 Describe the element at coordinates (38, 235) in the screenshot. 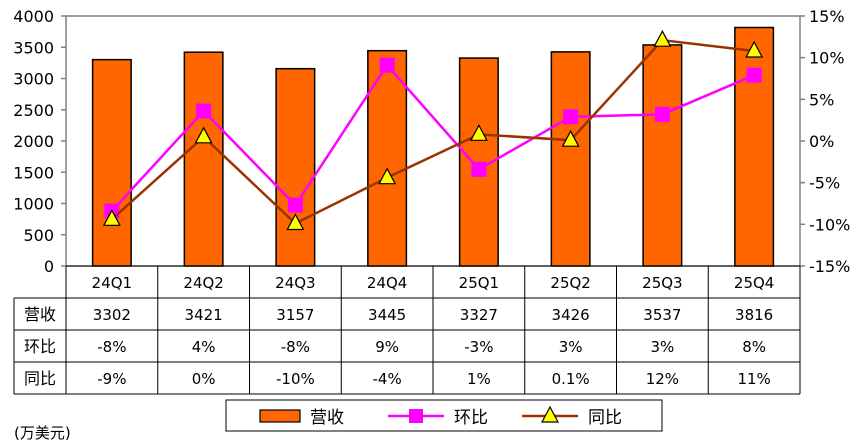

I see `left-axis-tick-label: 500` at that location.